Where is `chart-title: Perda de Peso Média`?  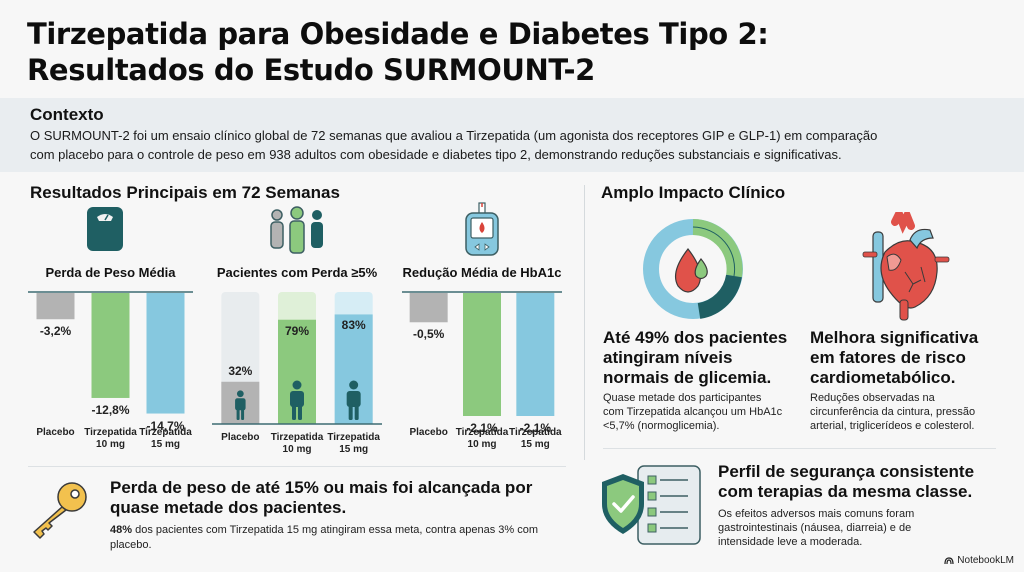 chart-title: Perda de Peso Média is located at coordinates (110, 272).